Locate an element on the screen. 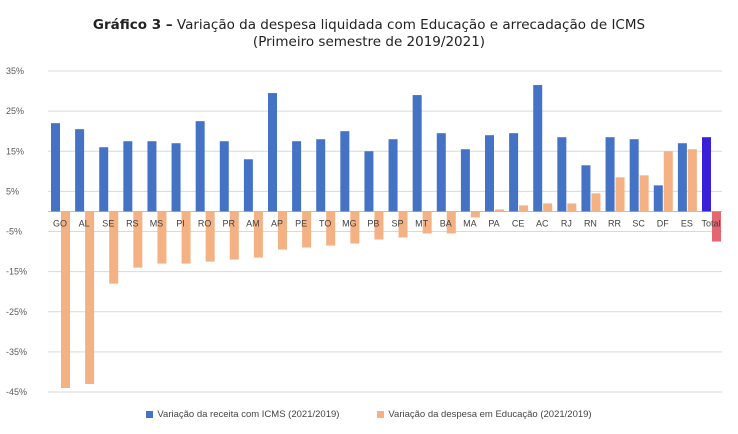  bar-icms-ro is located at coordinates (200, 166).